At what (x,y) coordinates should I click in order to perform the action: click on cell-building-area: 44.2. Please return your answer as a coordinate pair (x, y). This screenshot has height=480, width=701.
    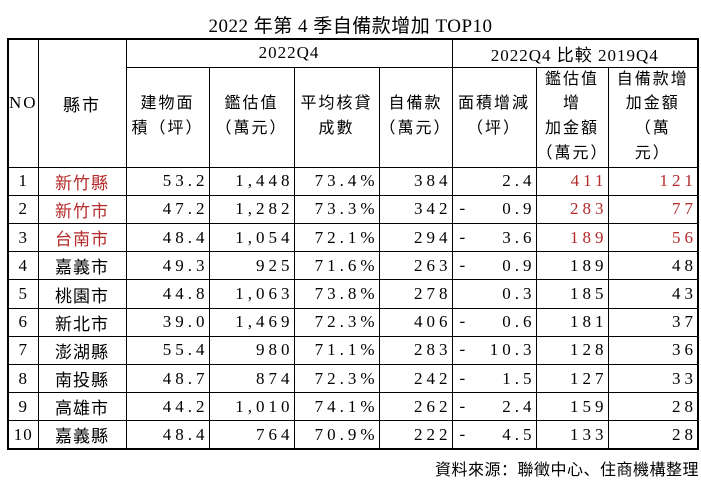
    Looking at the image, I should click on (167, 407).